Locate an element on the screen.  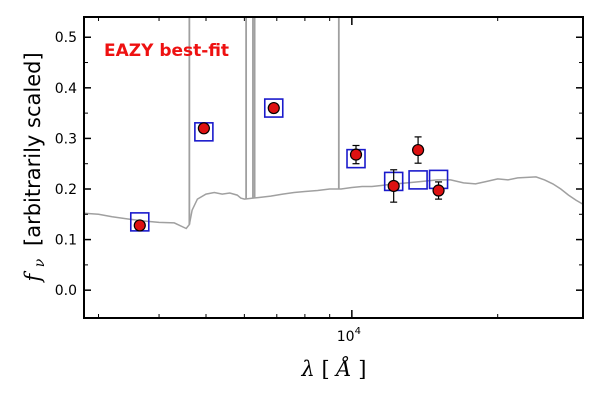
x-axis-label: λ [ Å ] is located at coordinates (334, 368).